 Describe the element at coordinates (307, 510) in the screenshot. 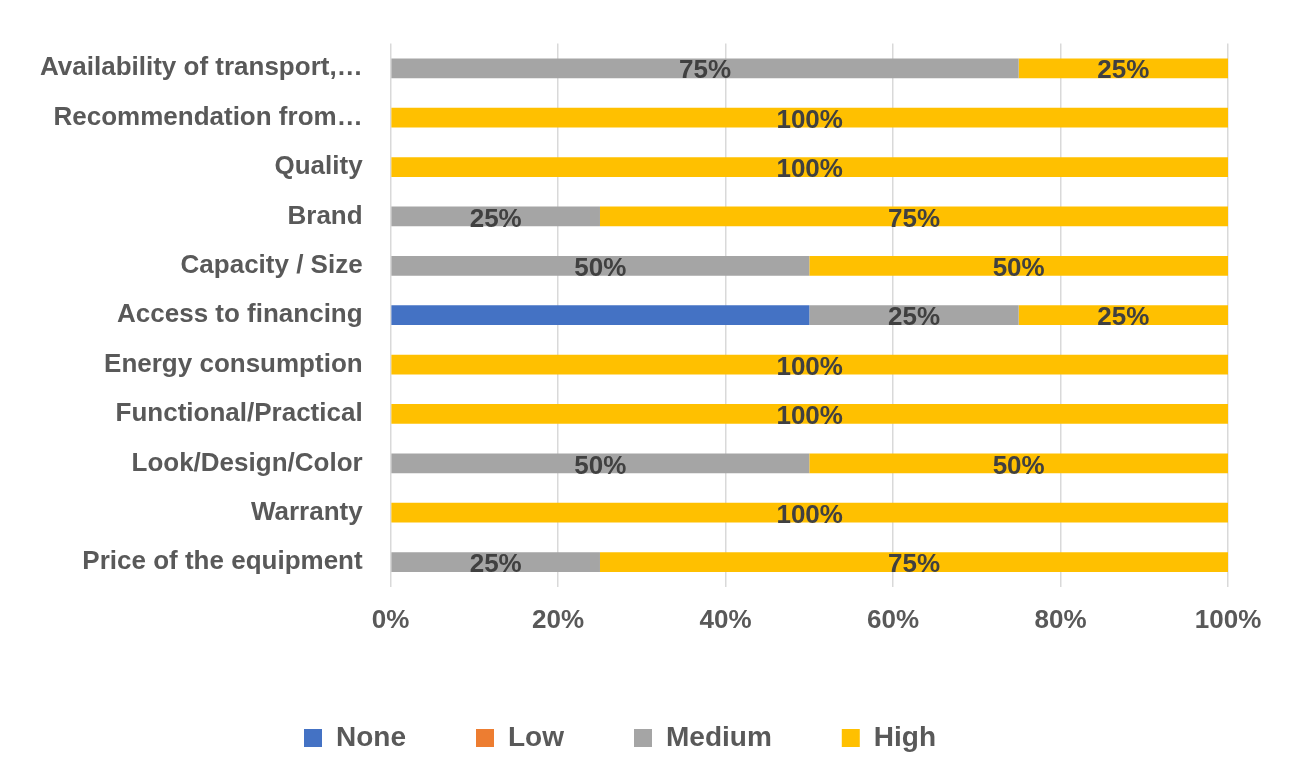

I see `y-tick-label: Warranty` at that location.